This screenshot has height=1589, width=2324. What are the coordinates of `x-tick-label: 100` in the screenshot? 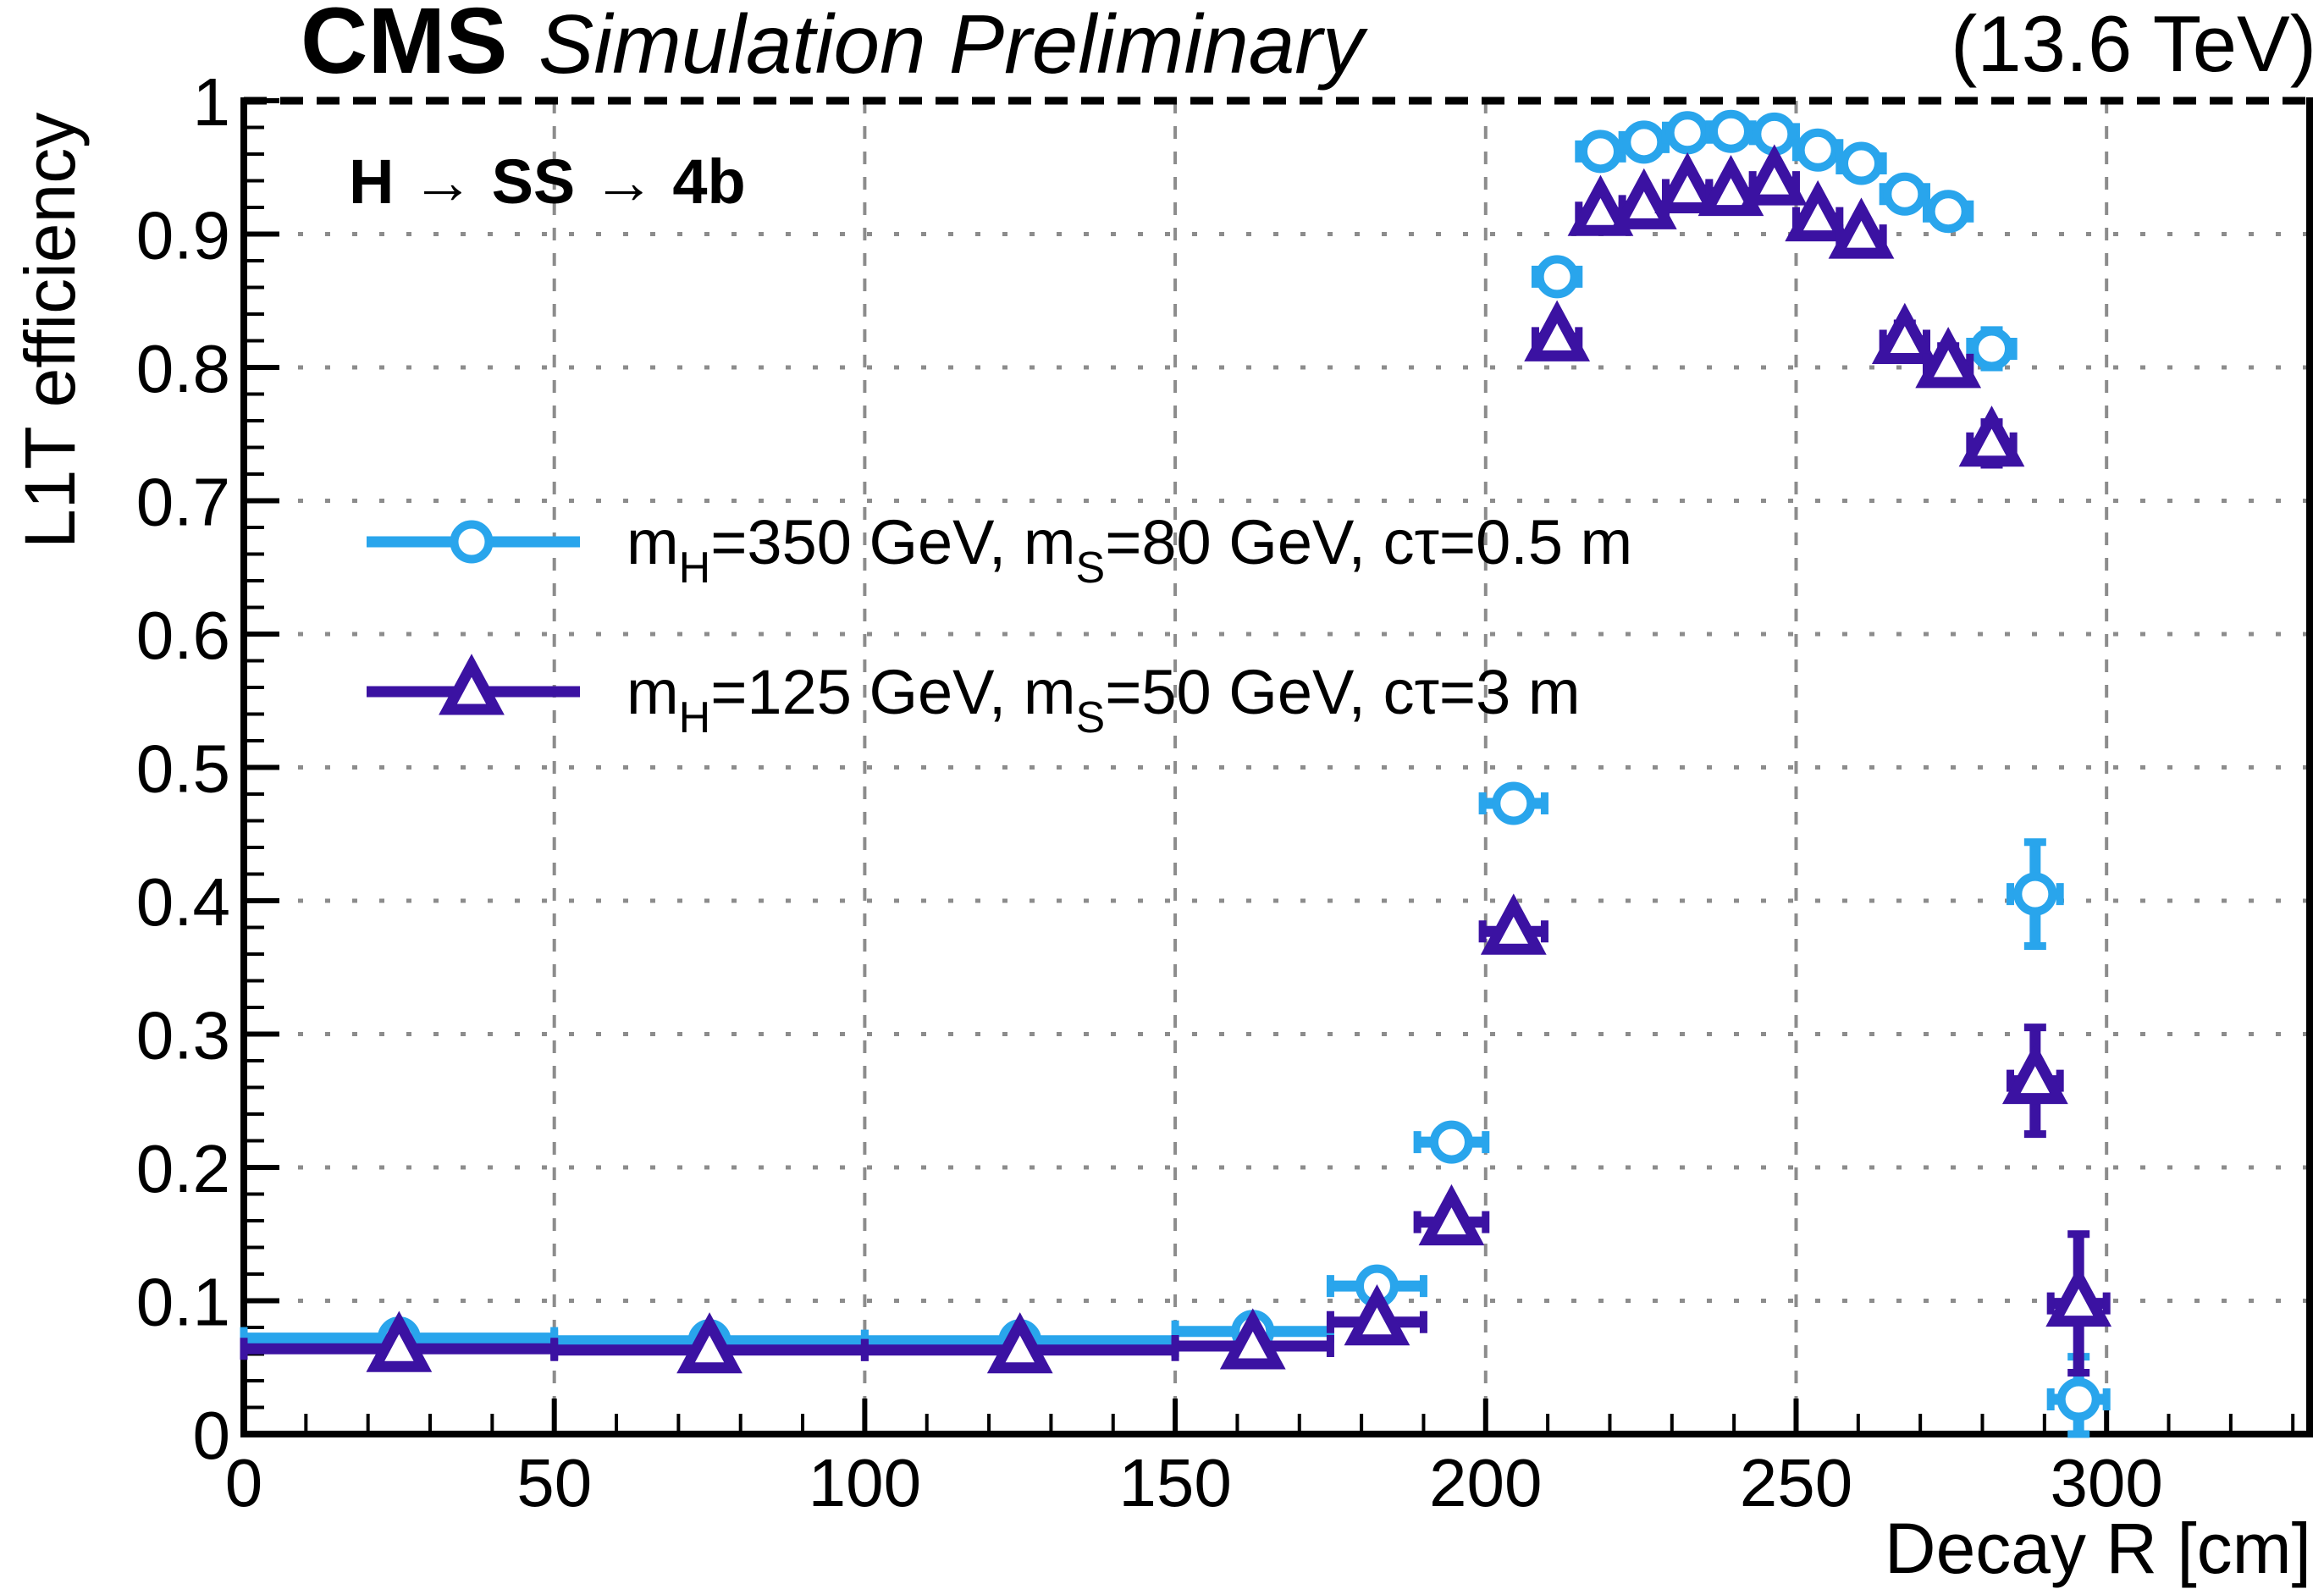 It's located at (865, 1482).